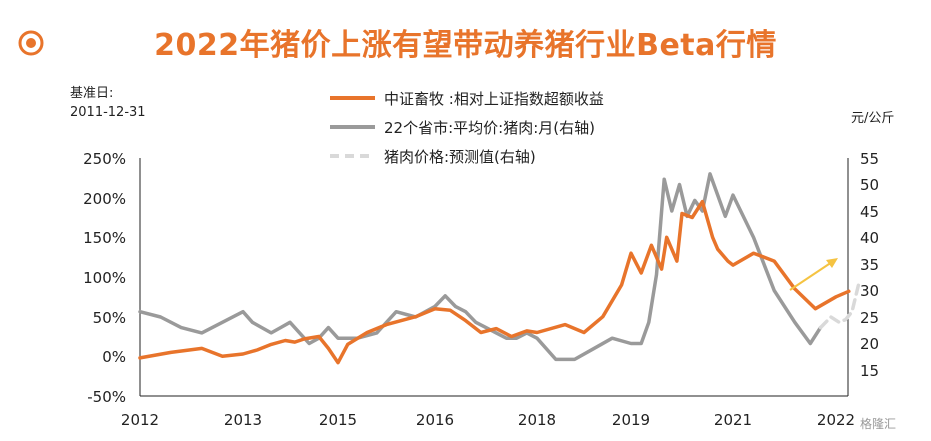 Image resolution: width=931 pixels, height=441 pixels. I want to click on base-date-label: 基准日:, so click(92, 93).